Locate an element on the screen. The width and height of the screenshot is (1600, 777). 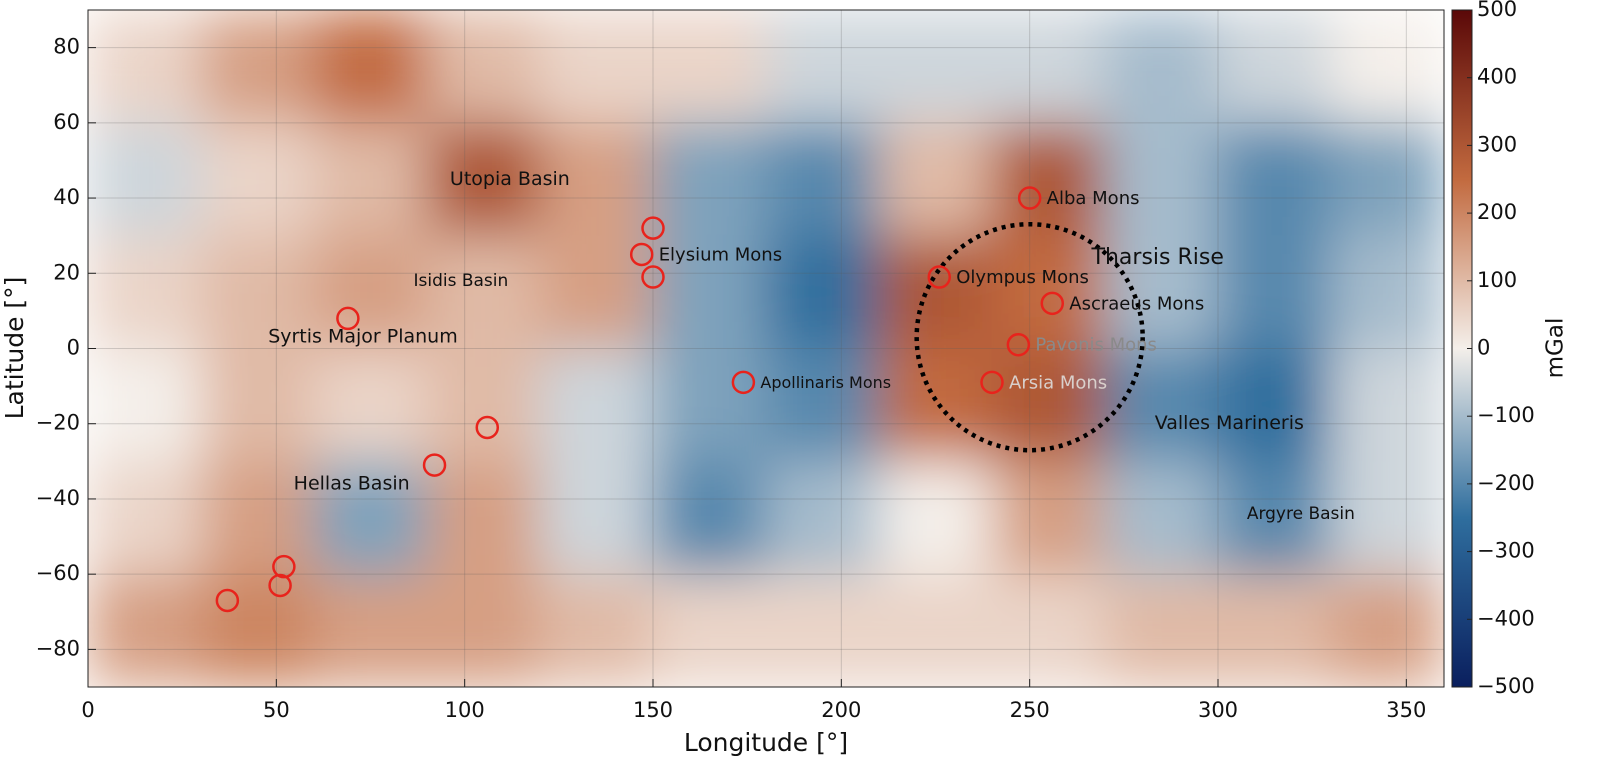
colorbar-tick-label: −400 is located at coordinates (1506, 618).